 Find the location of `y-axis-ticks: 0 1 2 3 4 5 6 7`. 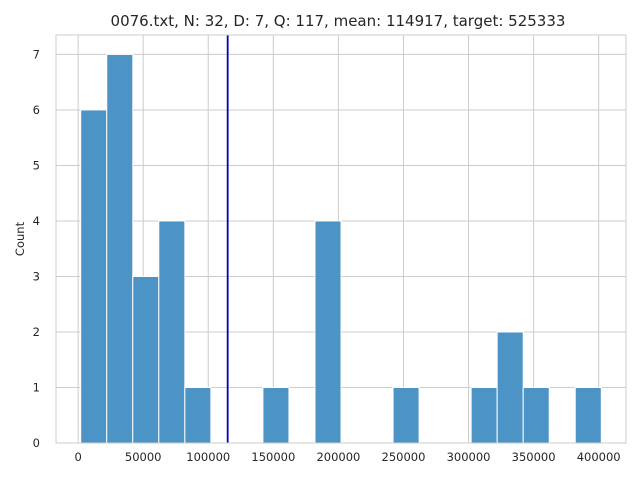

y-axis-ticks: 0 1 2 3 4 5 6 7 is located at coordinates (36, 248).